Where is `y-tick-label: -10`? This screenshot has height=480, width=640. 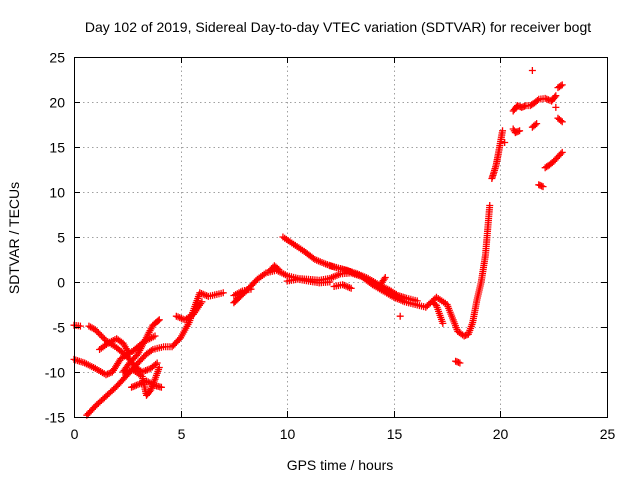
y-tick-label: -10 is located at coordinates (55, 373).